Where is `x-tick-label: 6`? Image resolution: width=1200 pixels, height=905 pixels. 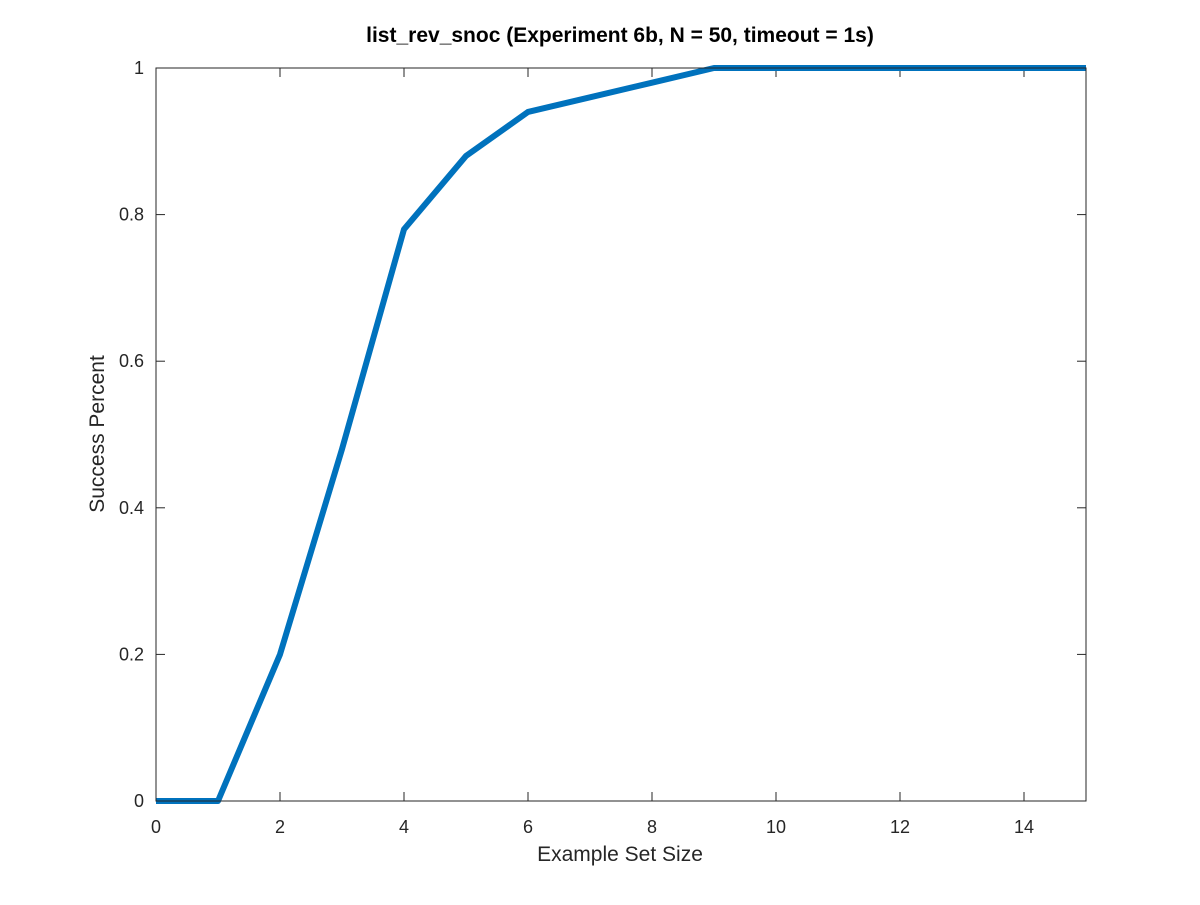 x-tick-label: 6 is located at coordinates (528, 827).